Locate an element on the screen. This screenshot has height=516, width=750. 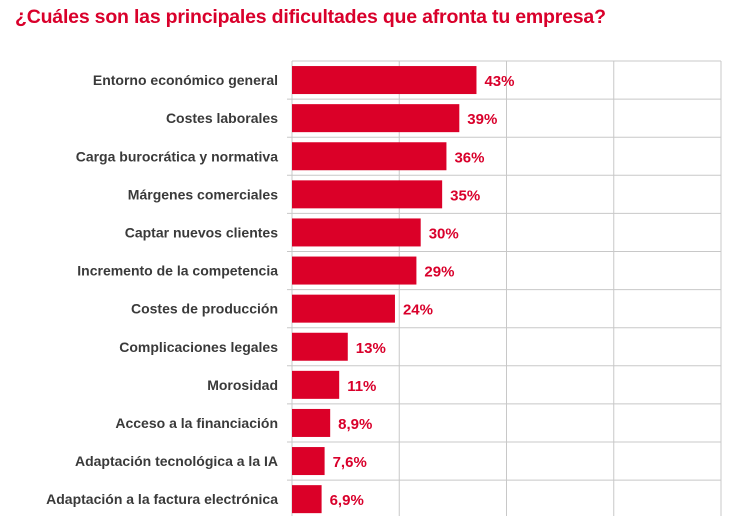
category-label: Acceso a la financiación is located at coordinates (196, 423).